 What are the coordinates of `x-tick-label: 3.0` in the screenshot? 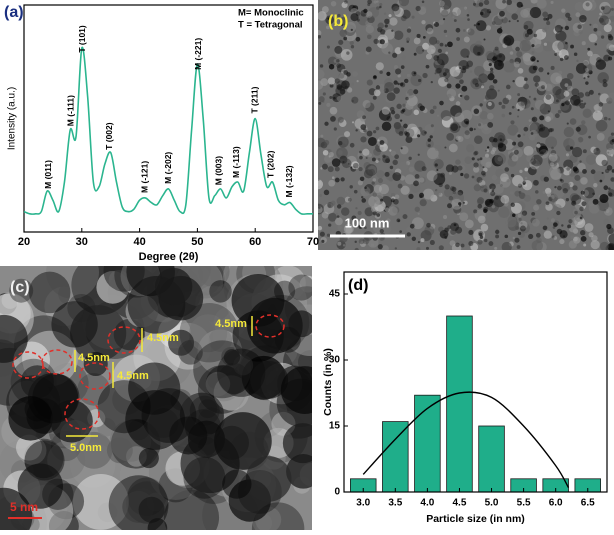 It's located at (363, 503).